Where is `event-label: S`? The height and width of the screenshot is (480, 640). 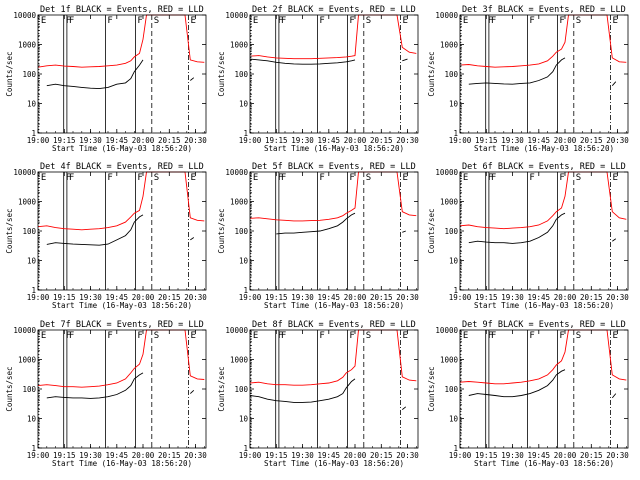
event-label: S is located at coordinates (156, 336).